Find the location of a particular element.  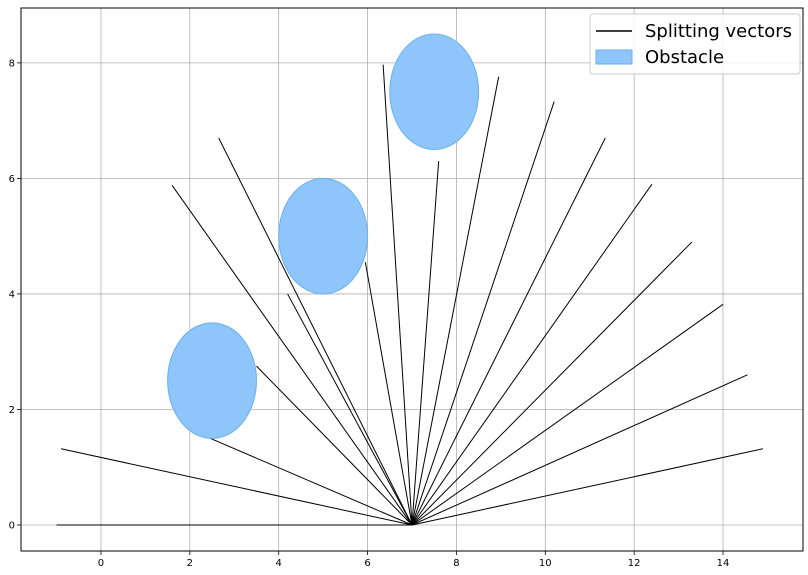

x-tick-label: 12 is located at coordinates (634, 563).